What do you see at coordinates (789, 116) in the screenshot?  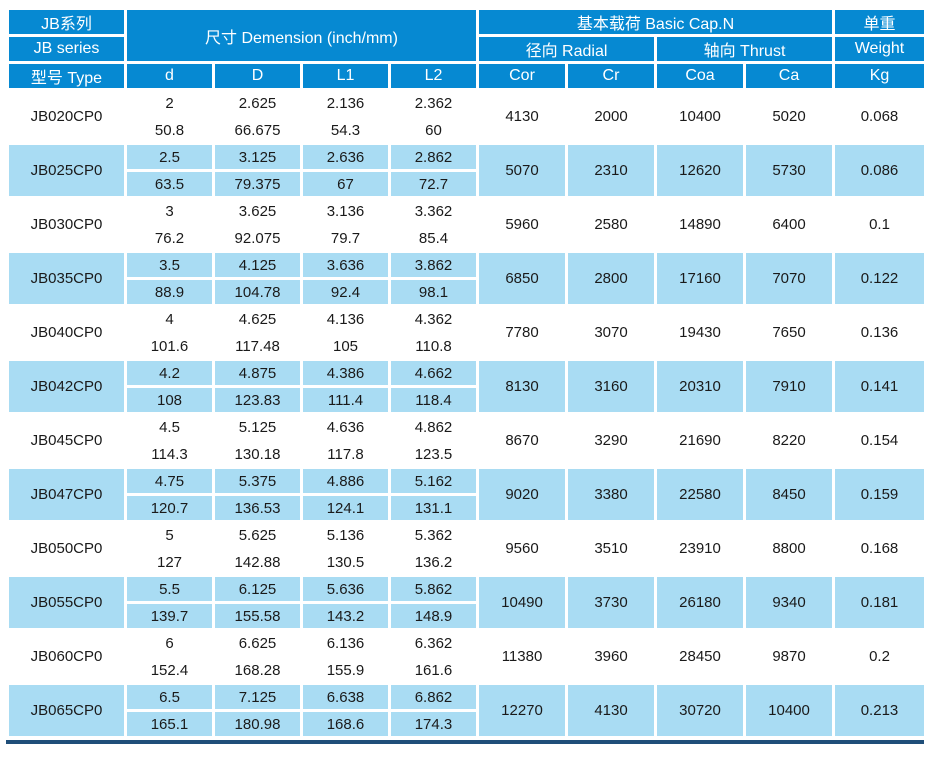 I see `load-cell-Ca: 5020` at bounding box center [789, 116].